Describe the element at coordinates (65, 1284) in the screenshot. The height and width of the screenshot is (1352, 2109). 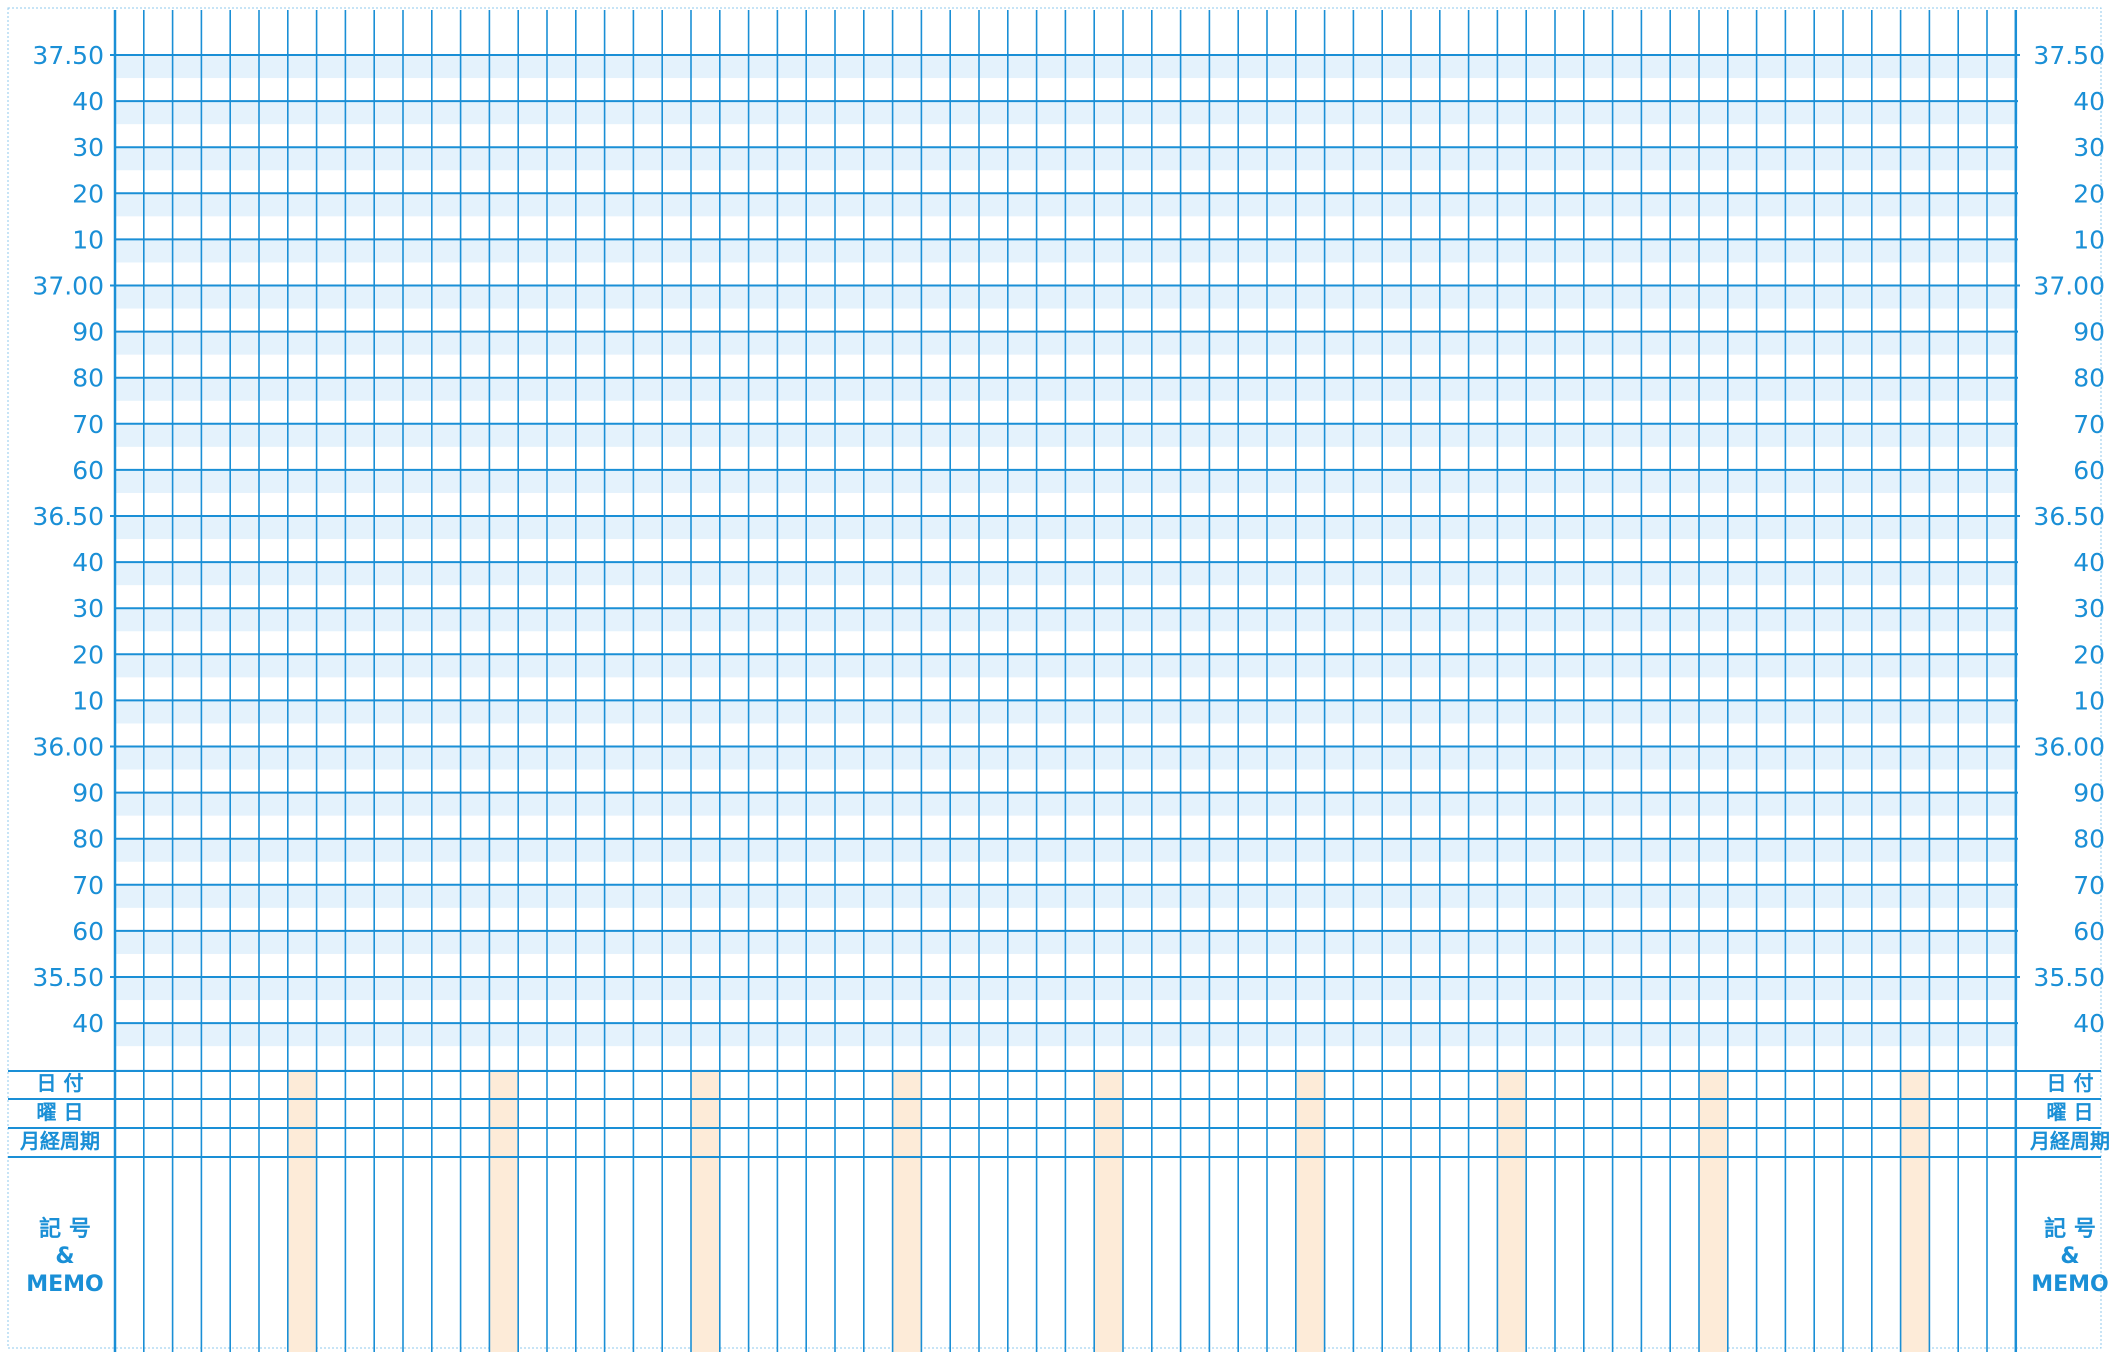
I see `memo-label-line3-left: MEMO` at that location.